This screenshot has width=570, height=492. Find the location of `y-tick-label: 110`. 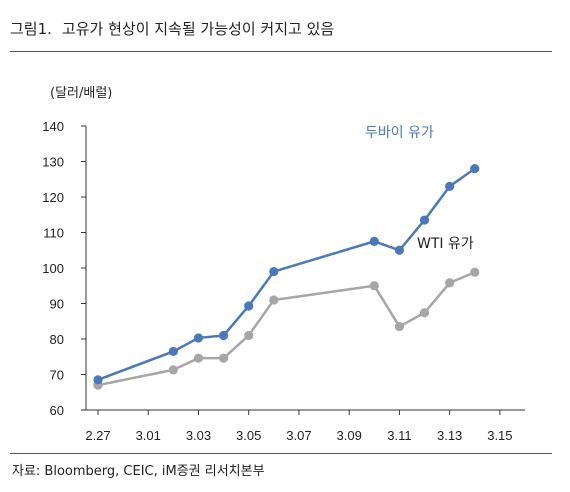

y-tick-label: 110 is located at coordinates (53, 233).